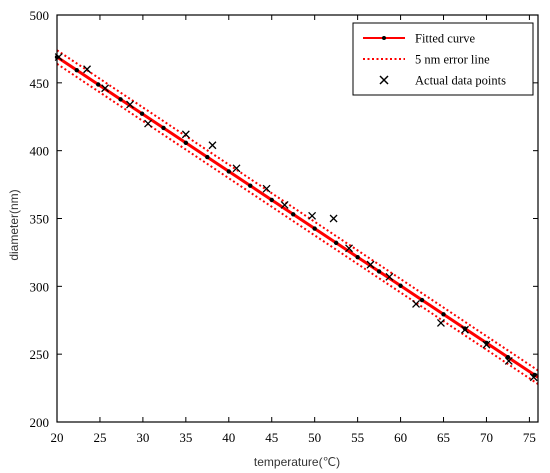  I want to click on y-tick-label: 500, so click(40, 15).